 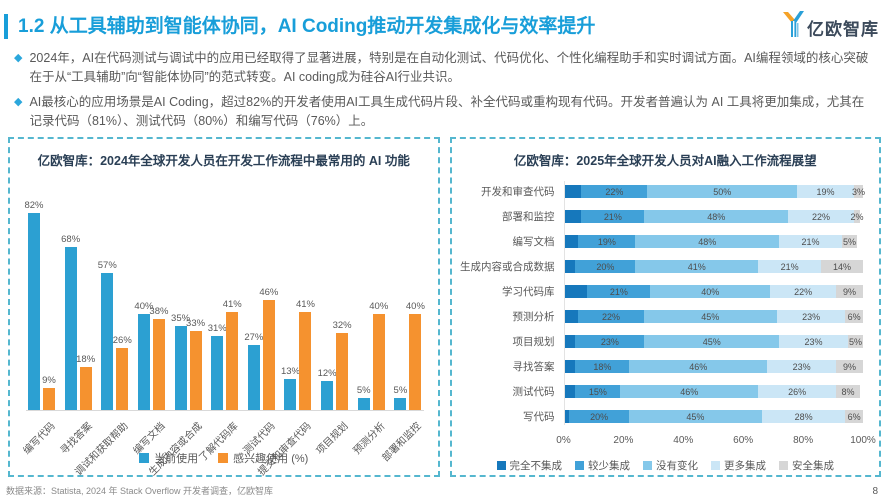 I want to click on stacked-bar-row: 开发和审查代码 22% 50% 19% 3%, so click(x=658, y=191).